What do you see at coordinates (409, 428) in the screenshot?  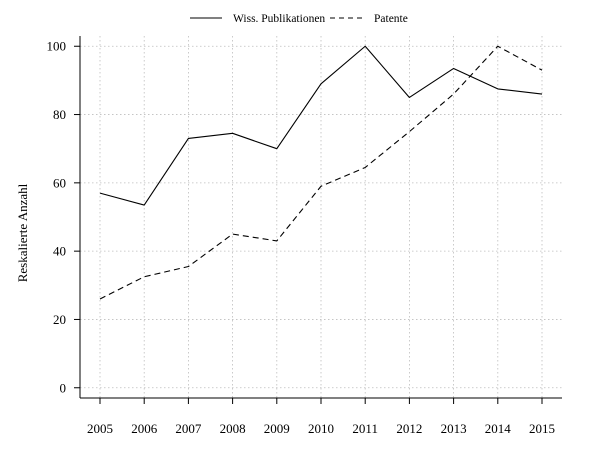 I see `x-tick-label-2012: 2012` at bounding box center [409, 428].